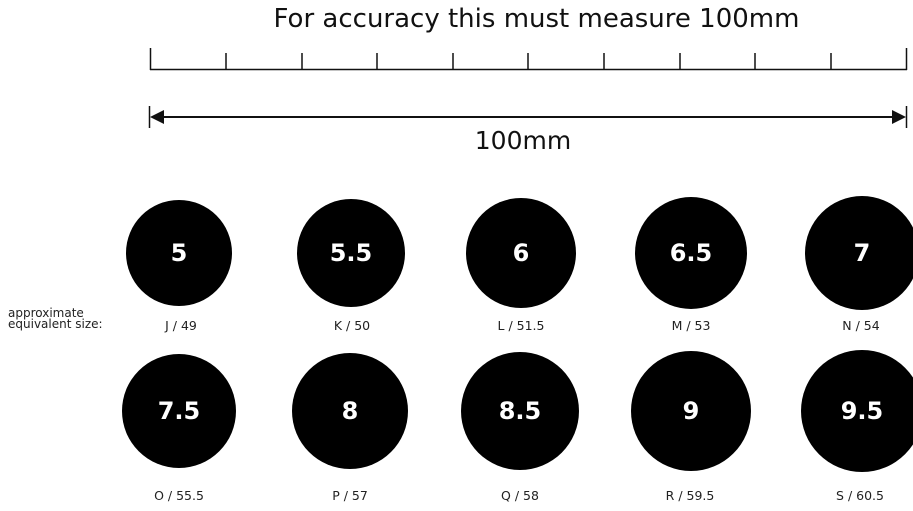 The image size is (913, 511). I want to click on ring-circle: 6.5, so click(691, 253).